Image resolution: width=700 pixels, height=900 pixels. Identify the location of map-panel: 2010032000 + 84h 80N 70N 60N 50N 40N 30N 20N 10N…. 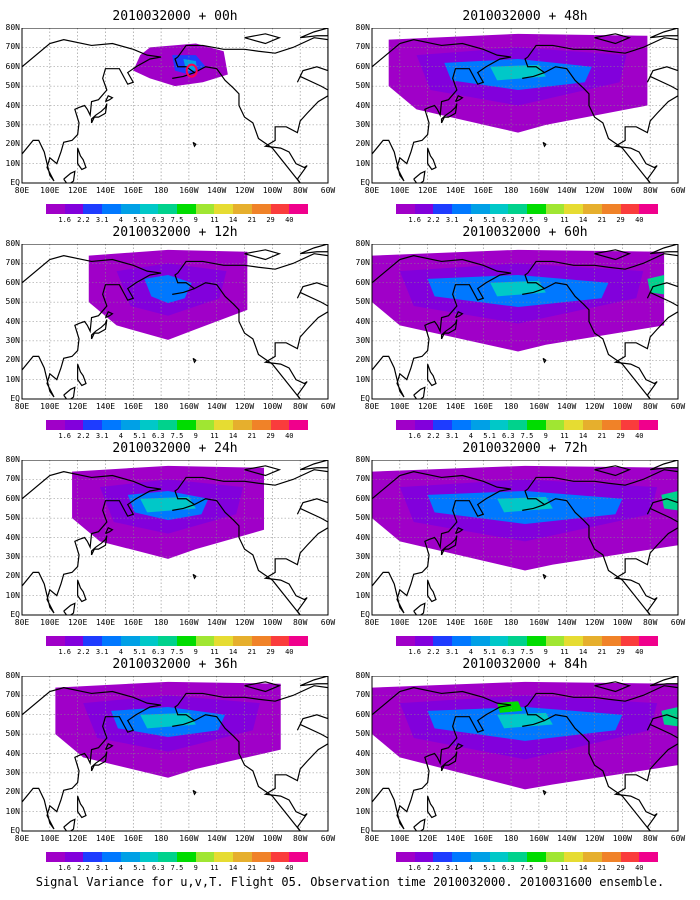
(525, 766).